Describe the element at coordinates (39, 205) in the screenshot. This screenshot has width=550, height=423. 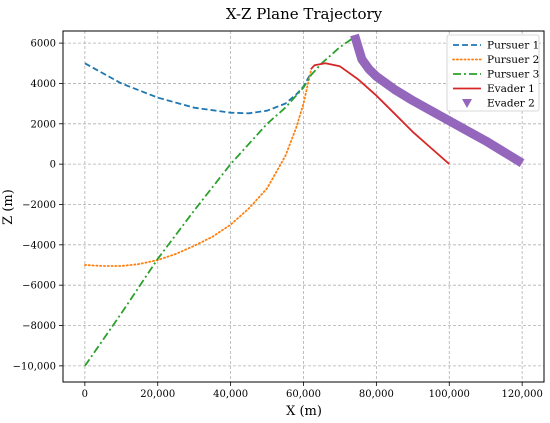
I see `y-tick-label: −2000` at that location.